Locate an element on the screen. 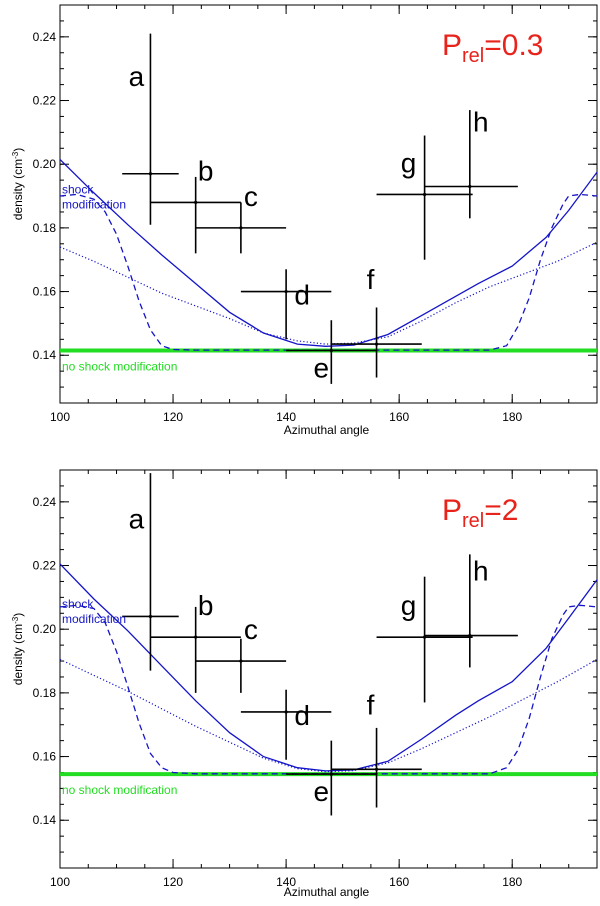 The image size is (600, 906). x-tick-label: 120 is located at coordinates (173, 882).